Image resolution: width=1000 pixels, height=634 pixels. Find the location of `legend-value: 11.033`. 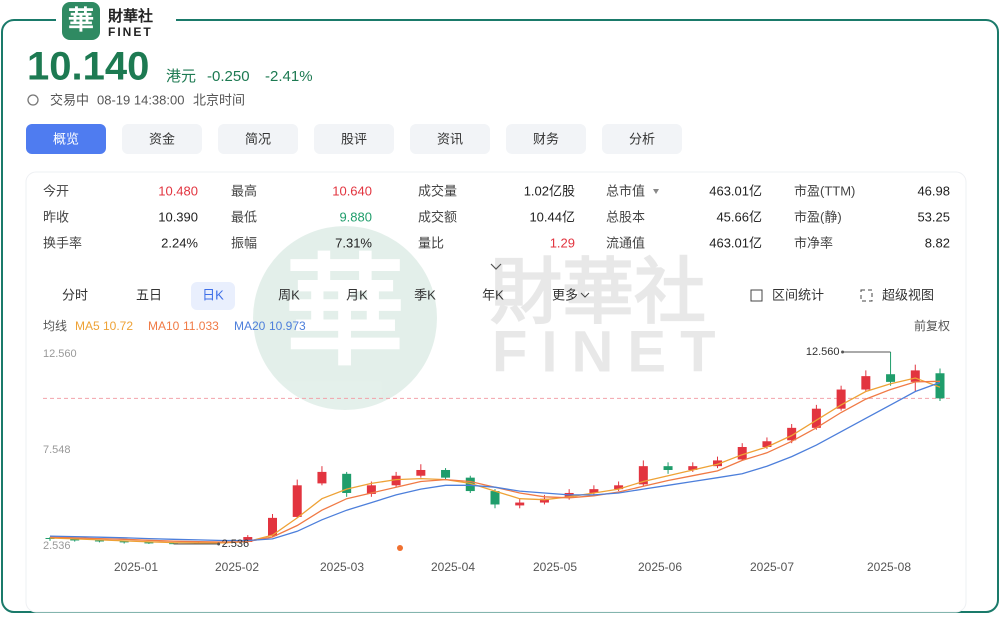

legend-value: 11.033 is located at coordinates (201, 326).